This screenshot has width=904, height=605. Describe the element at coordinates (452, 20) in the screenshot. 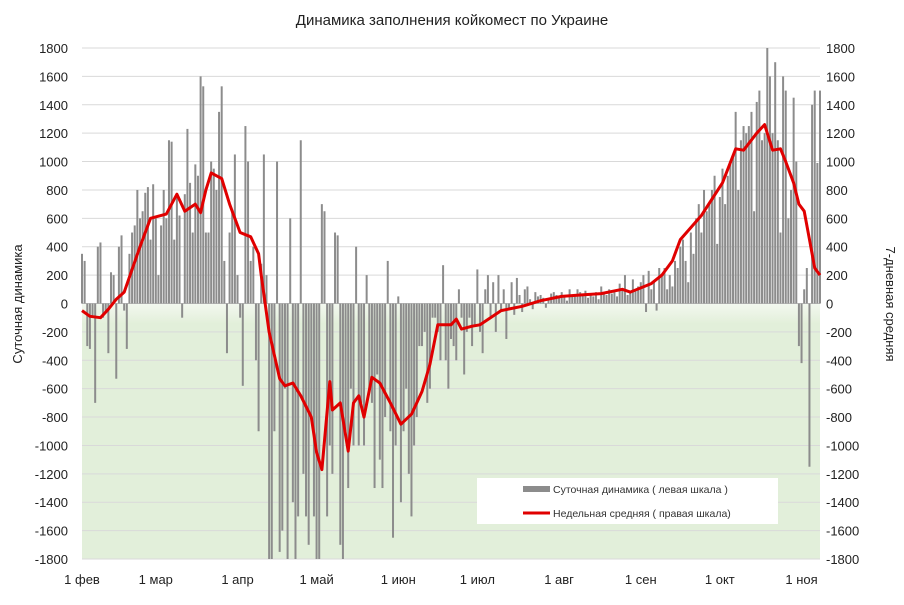

I see `chart-title: Динамика заполнения койкомест по Украине` at that location.